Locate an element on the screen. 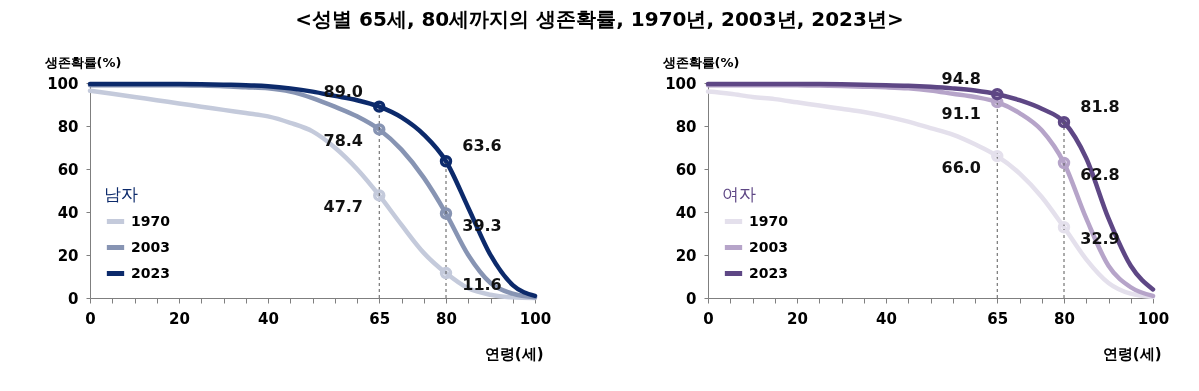 The width and height of the screenshot is (1199, 391). data-label: 63.6 is located at coordinates (482, 146).